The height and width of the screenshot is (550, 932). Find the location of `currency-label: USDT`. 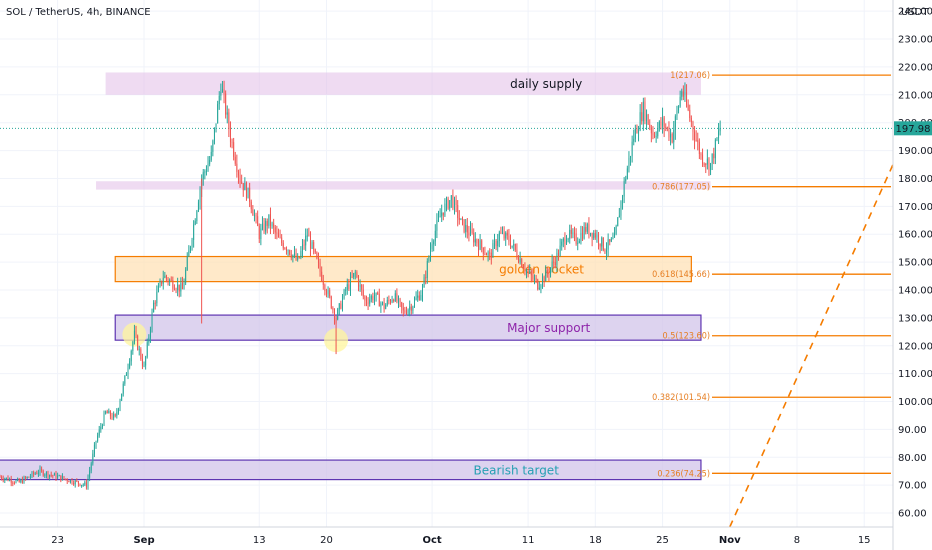

currency-label: USDT is located at coordinates (915, 12).